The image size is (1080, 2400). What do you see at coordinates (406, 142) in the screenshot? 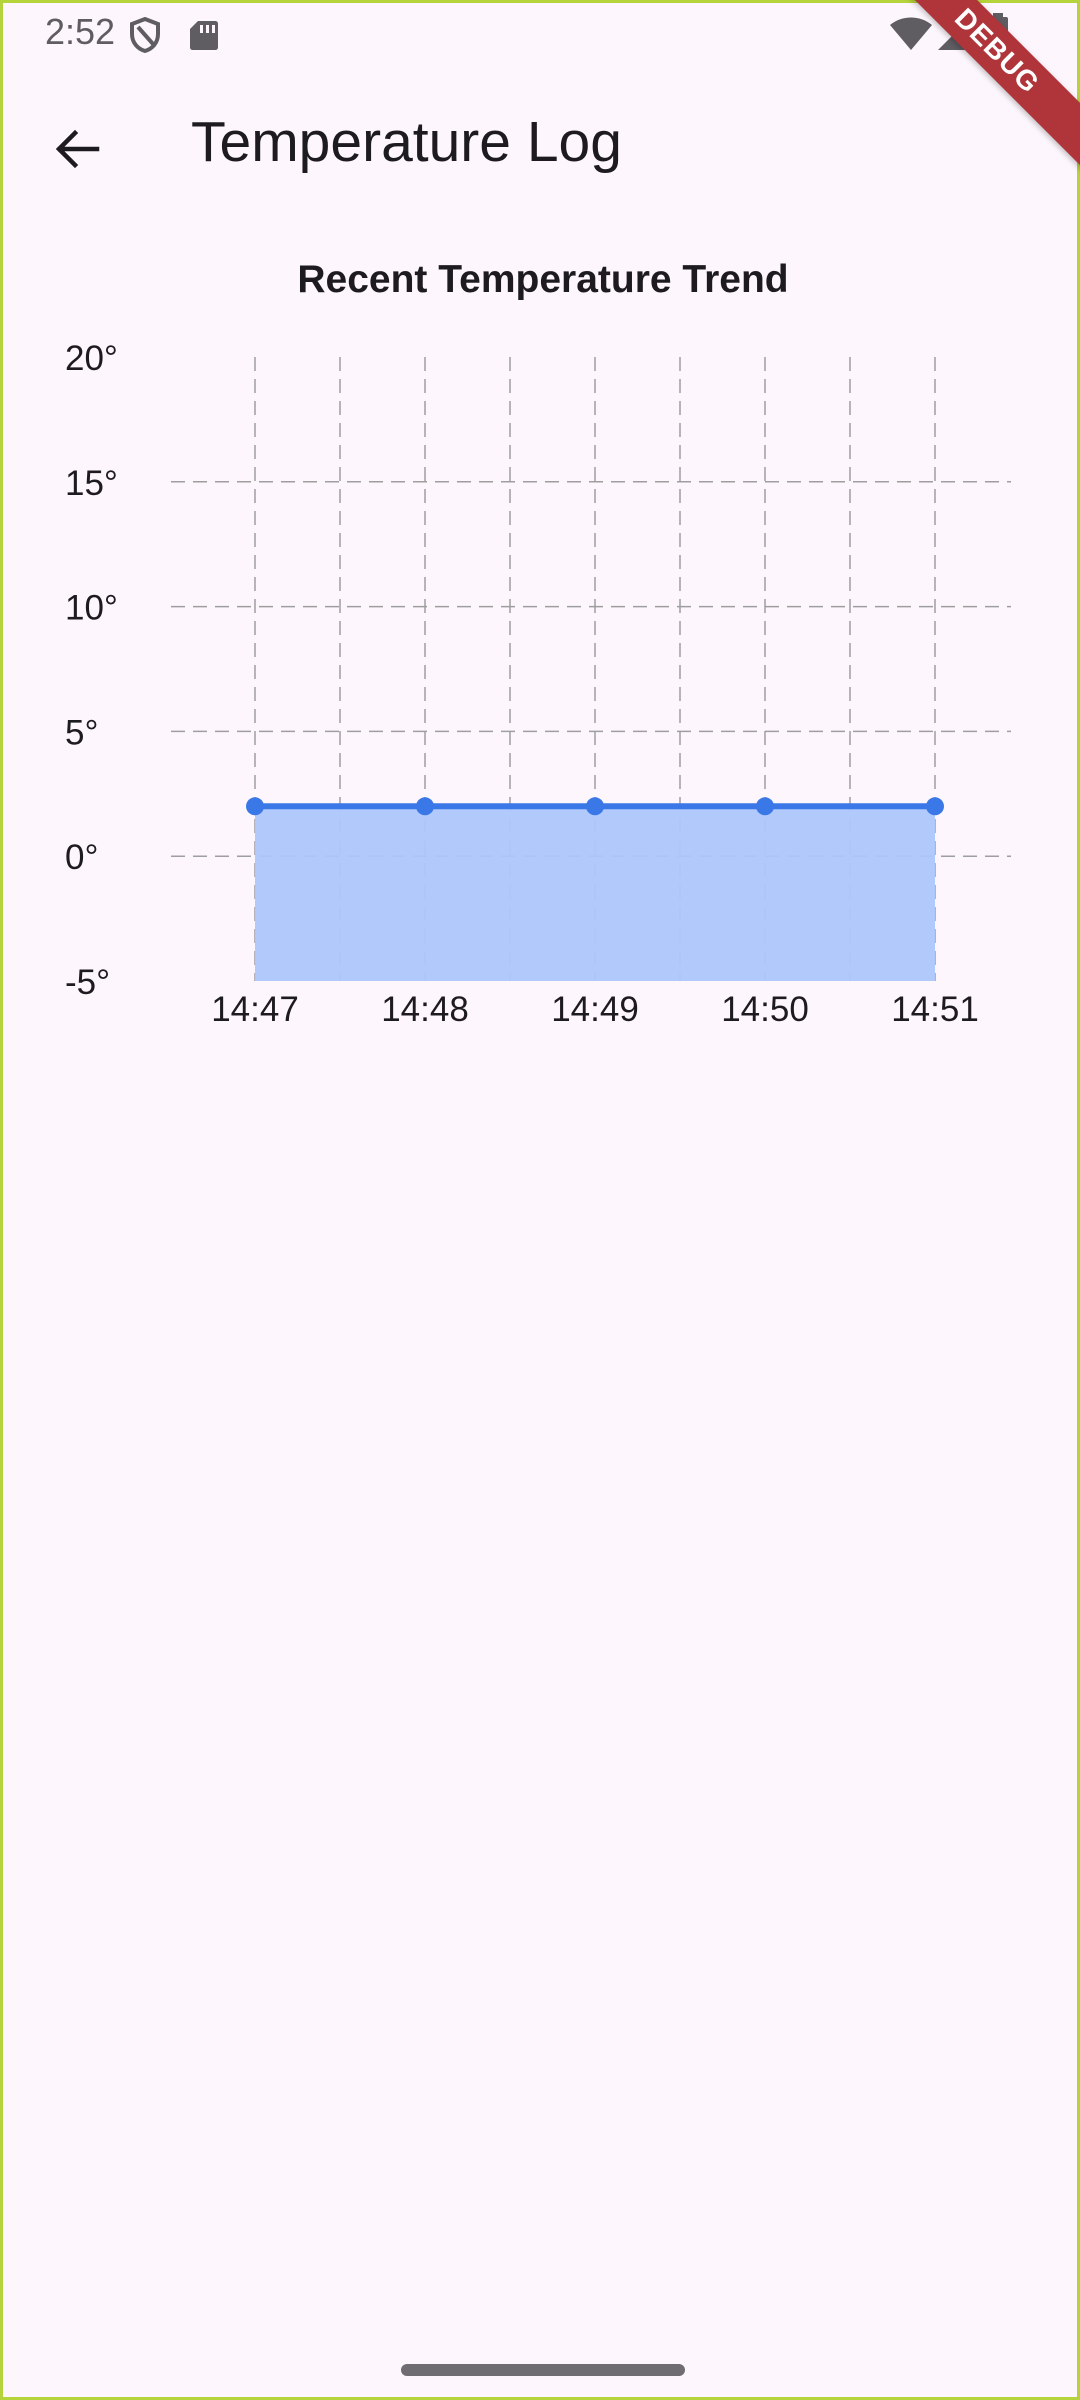
I see `page-title: Temperature Log` at bounding box center [406, 142].